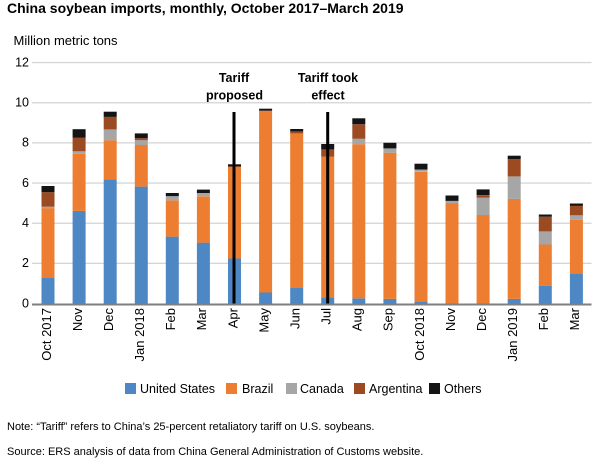 The width and height of the screenshot is (600, 469). Describe the element at coordinates (263, 320) in the screenshot. I see `svg-text: May` at that location.